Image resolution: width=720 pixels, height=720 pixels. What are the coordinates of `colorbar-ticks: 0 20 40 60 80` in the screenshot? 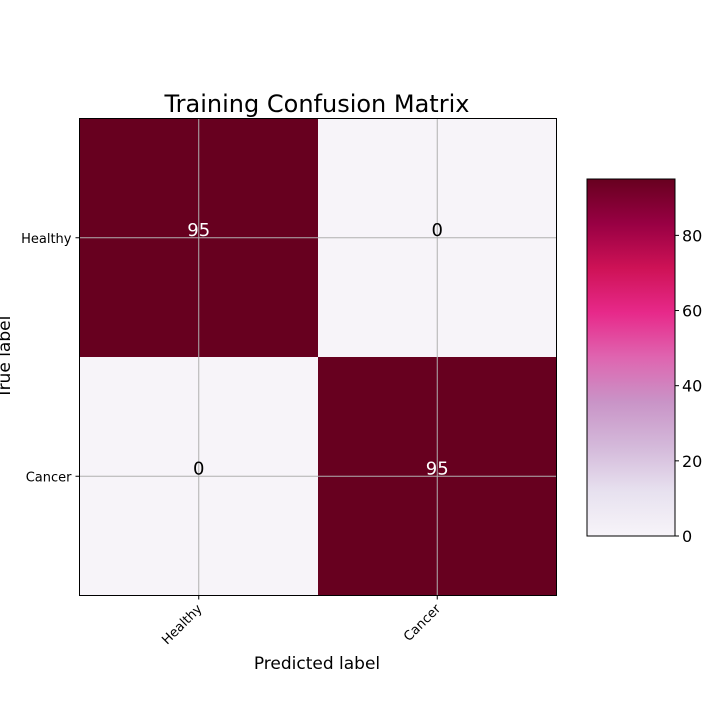 It's located at (688, 386).